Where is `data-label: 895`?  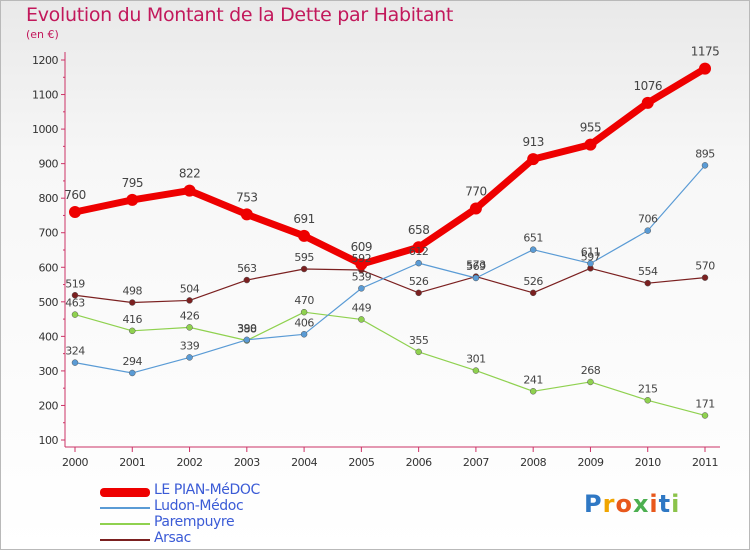 data-label: 895 is located at coordinates (705, 153).